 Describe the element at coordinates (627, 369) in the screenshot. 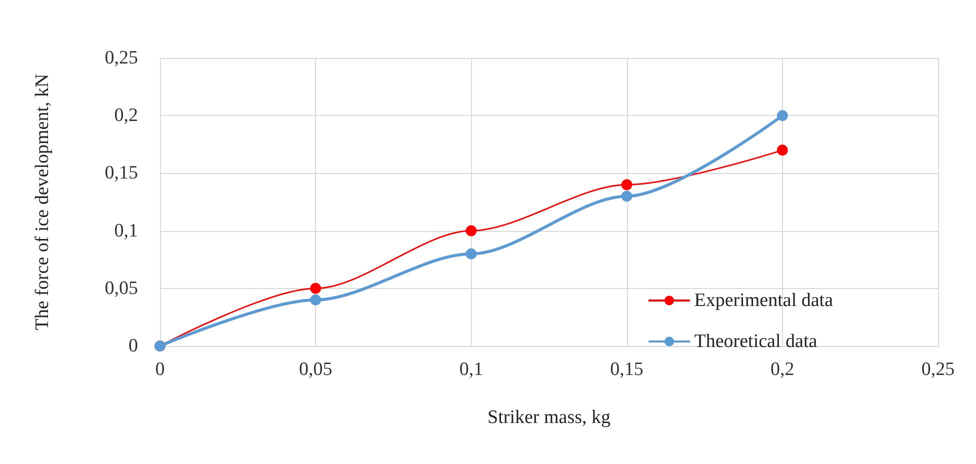

I see `x-tick-label: 0,15` at that location.